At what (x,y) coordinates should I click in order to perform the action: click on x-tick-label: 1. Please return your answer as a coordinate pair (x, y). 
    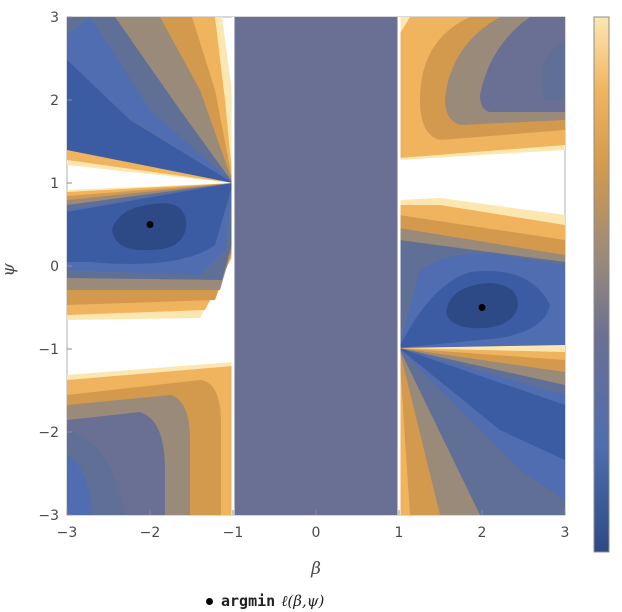
    Looking at the image, I should click on (399, 533).